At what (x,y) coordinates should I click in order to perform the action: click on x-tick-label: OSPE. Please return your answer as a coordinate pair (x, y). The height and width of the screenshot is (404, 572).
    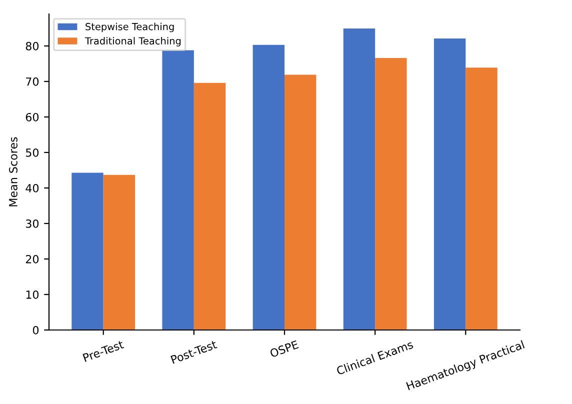
    Looking at the image, I should click on (284, 349).